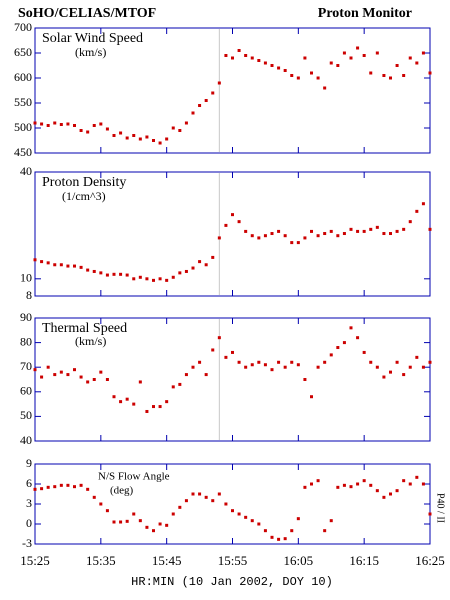 This screenshot has height=600, width=450. I want to click on y-tick-label: 40, so click(26, 440).